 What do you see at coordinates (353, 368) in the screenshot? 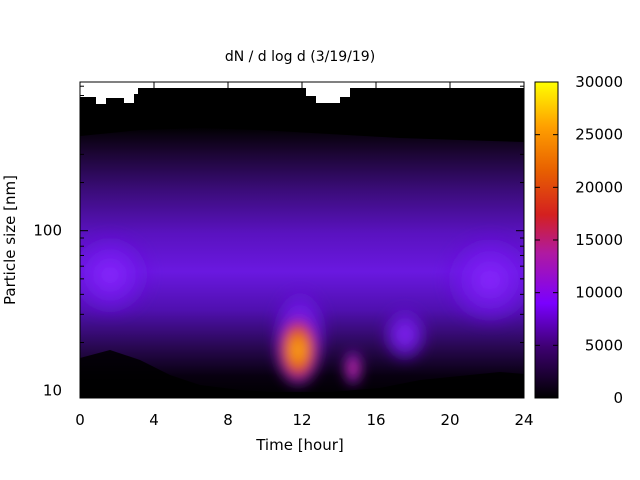
I see `heatmap-blob-secondary` at bounding box center [353, 368].